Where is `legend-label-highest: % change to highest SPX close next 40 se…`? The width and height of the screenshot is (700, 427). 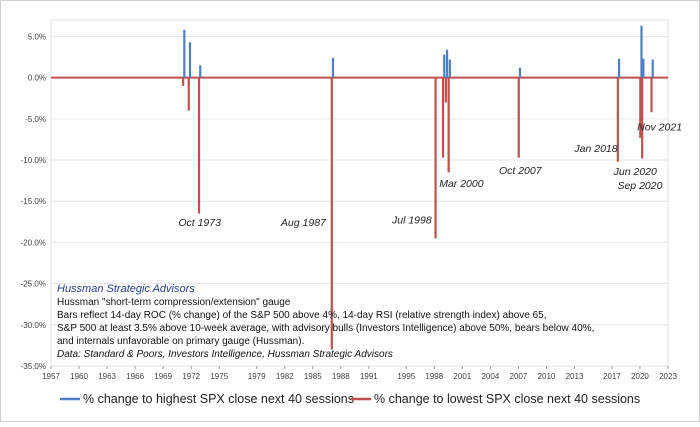 legend-label-highest: % change to highest SPX close next 40 se… is located at coordinates (218, 399).